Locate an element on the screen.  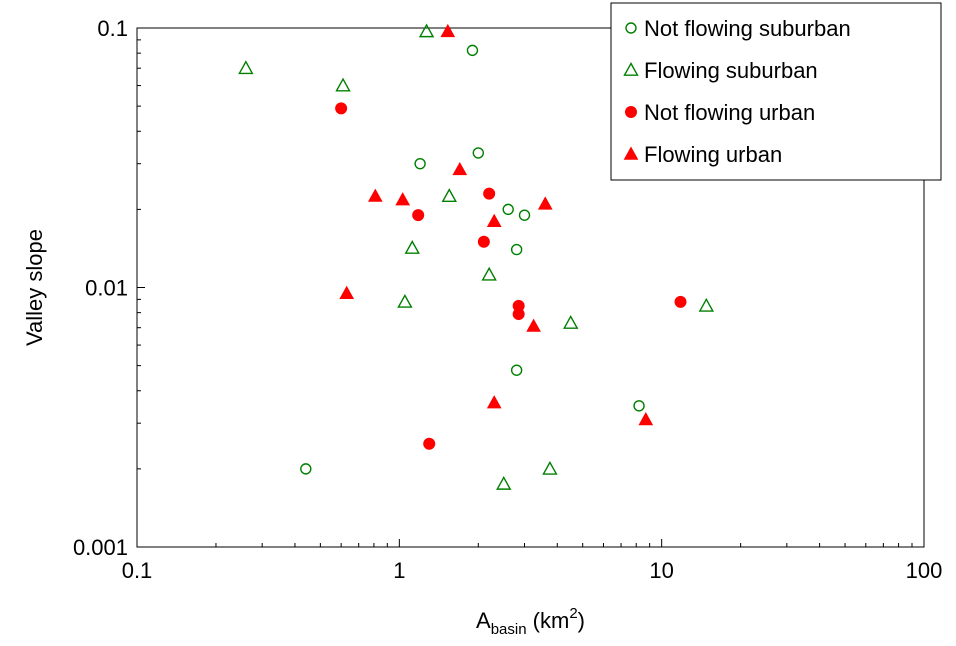
y-tick-label: 0.001 is located at coordinates (100, 547).